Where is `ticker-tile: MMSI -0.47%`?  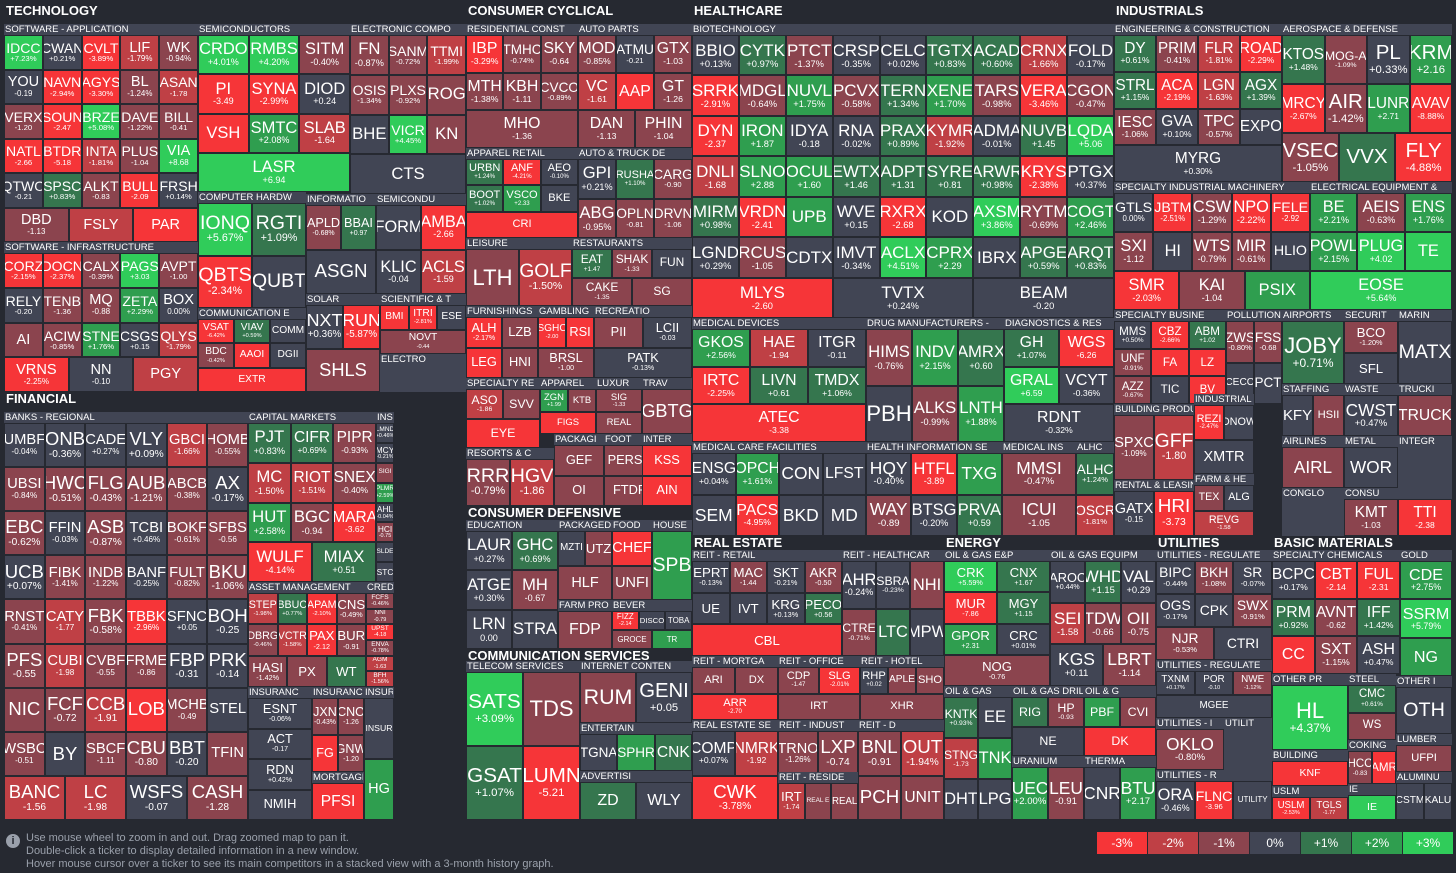
ticker-tile: MMSI -0.47% is located at coordinates (1039, 474).